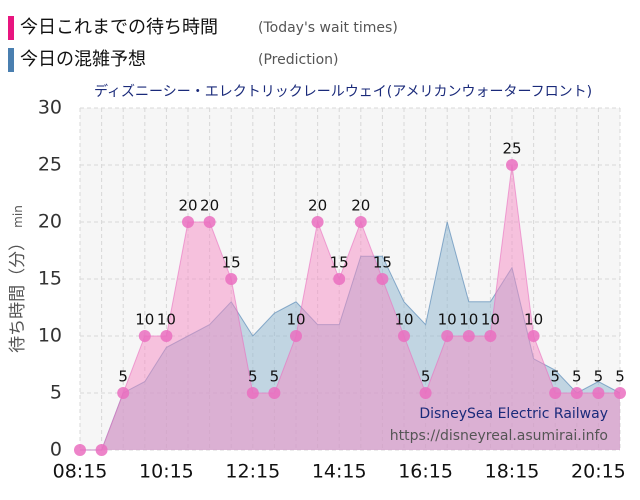 Image resolution: width=640 pixels, height=500 pixels. What do you see at coordinates (83, 59) in the screenshot?
I see `legend-label: 今日の混雑予想` at bounding box center [83, 59].